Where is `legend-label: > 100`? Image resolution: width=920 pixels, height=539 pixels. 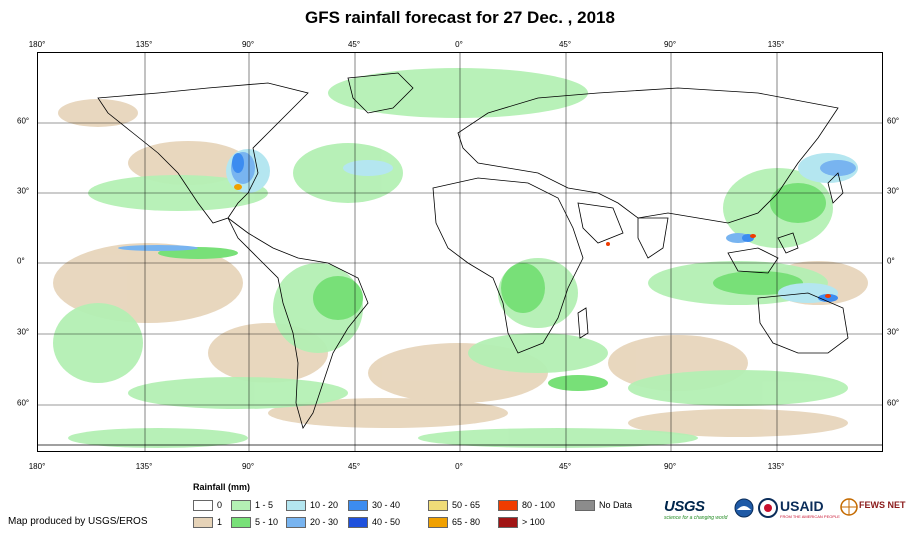 legend-label: > 100 is located at coordinates (533, 522).